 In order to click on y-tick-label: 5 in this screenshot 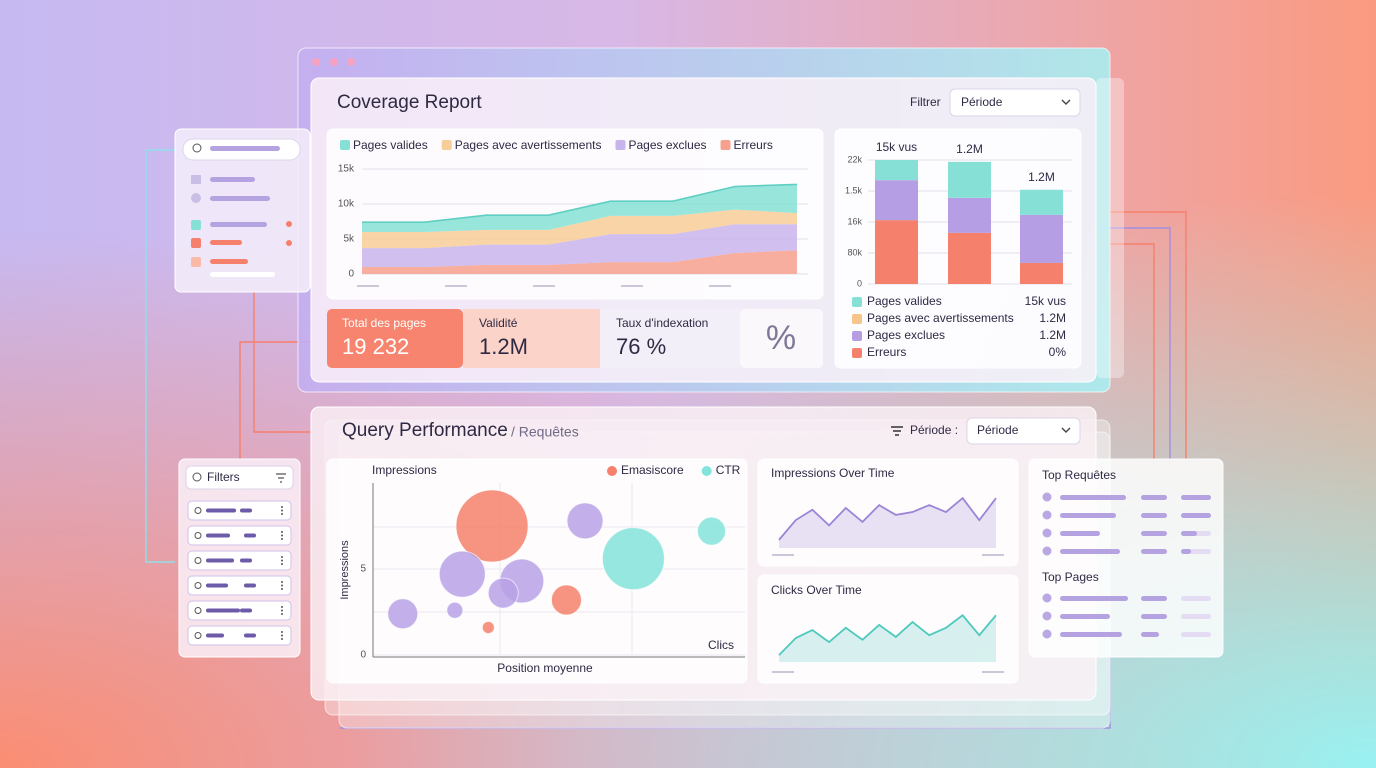, I will do `click(363, 569)`.